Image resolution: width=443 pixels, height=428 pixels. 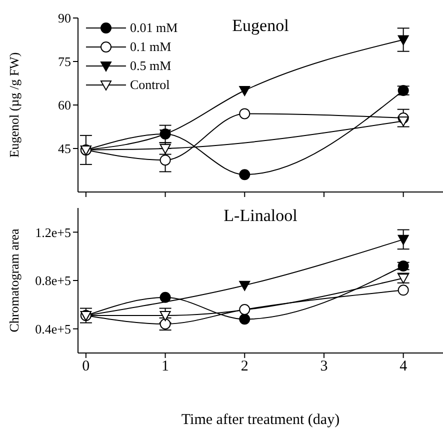 What do you see at coordinates (53, 328) in the screenshot?
I see `y-tick-label: 0.4e+5` at bounding box center [53, 328].